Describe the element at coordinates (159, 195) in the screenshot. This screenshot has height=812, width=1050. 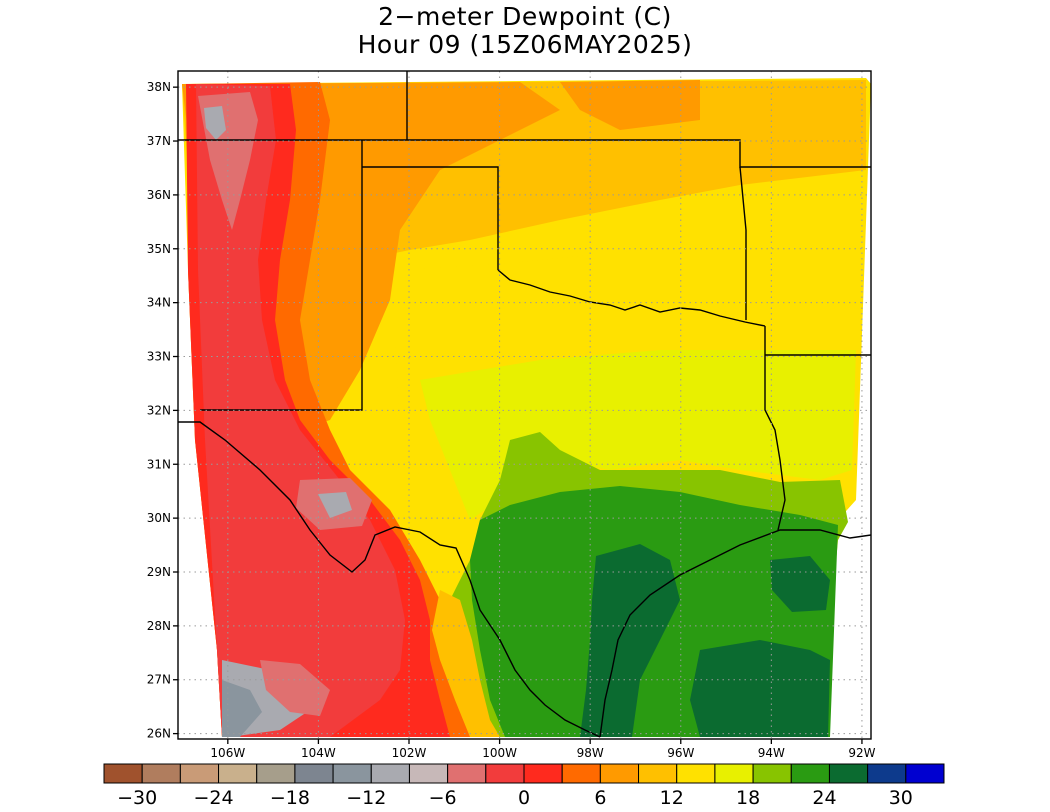
I see `lat-tick-label: 36N` at that location.